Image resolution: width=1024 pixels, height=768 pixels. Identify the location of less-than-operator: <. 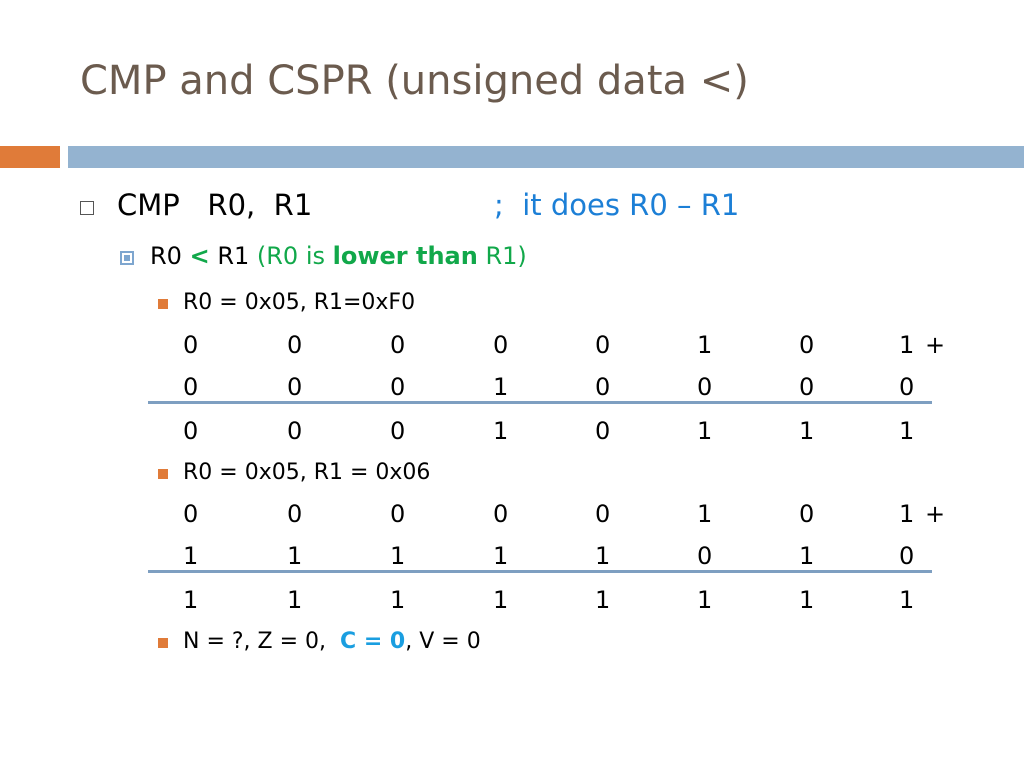
(199, 256).